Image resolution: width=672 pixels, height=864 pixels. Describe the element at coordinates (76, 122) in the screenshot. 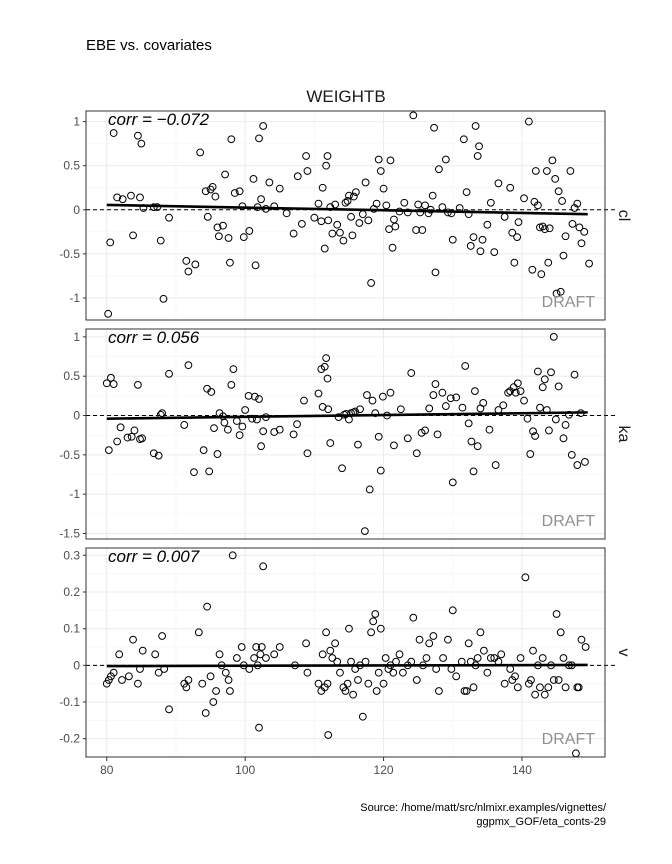

I see `y-tick-label: 1` at that location.